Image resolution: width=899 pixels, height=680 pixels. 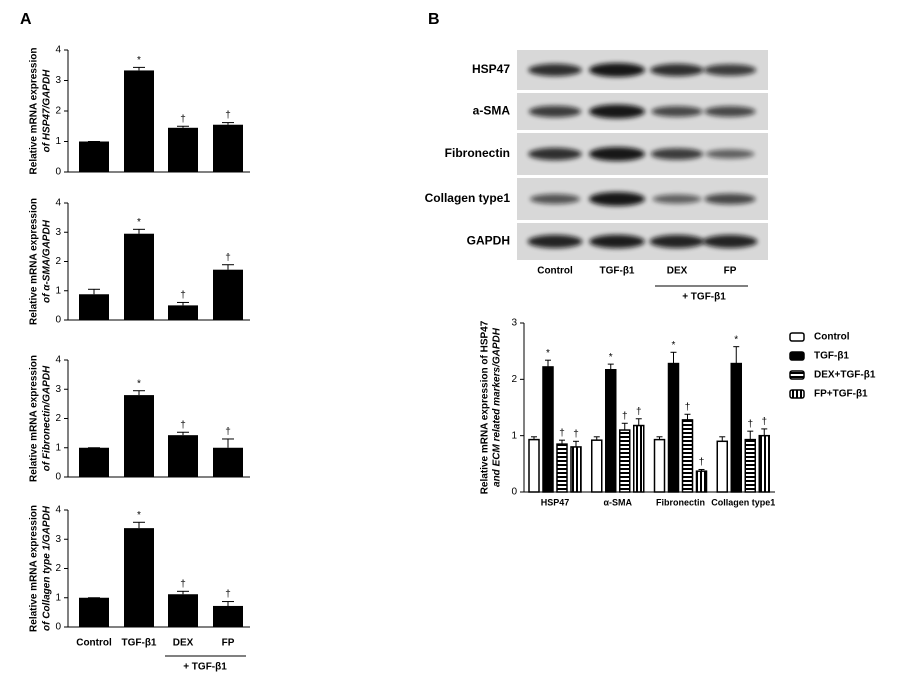 What do you see at coordinates (743, 502) in the screenshot?
I see `x-tick-label: Collagen type1` at bounding box center [743, 502].